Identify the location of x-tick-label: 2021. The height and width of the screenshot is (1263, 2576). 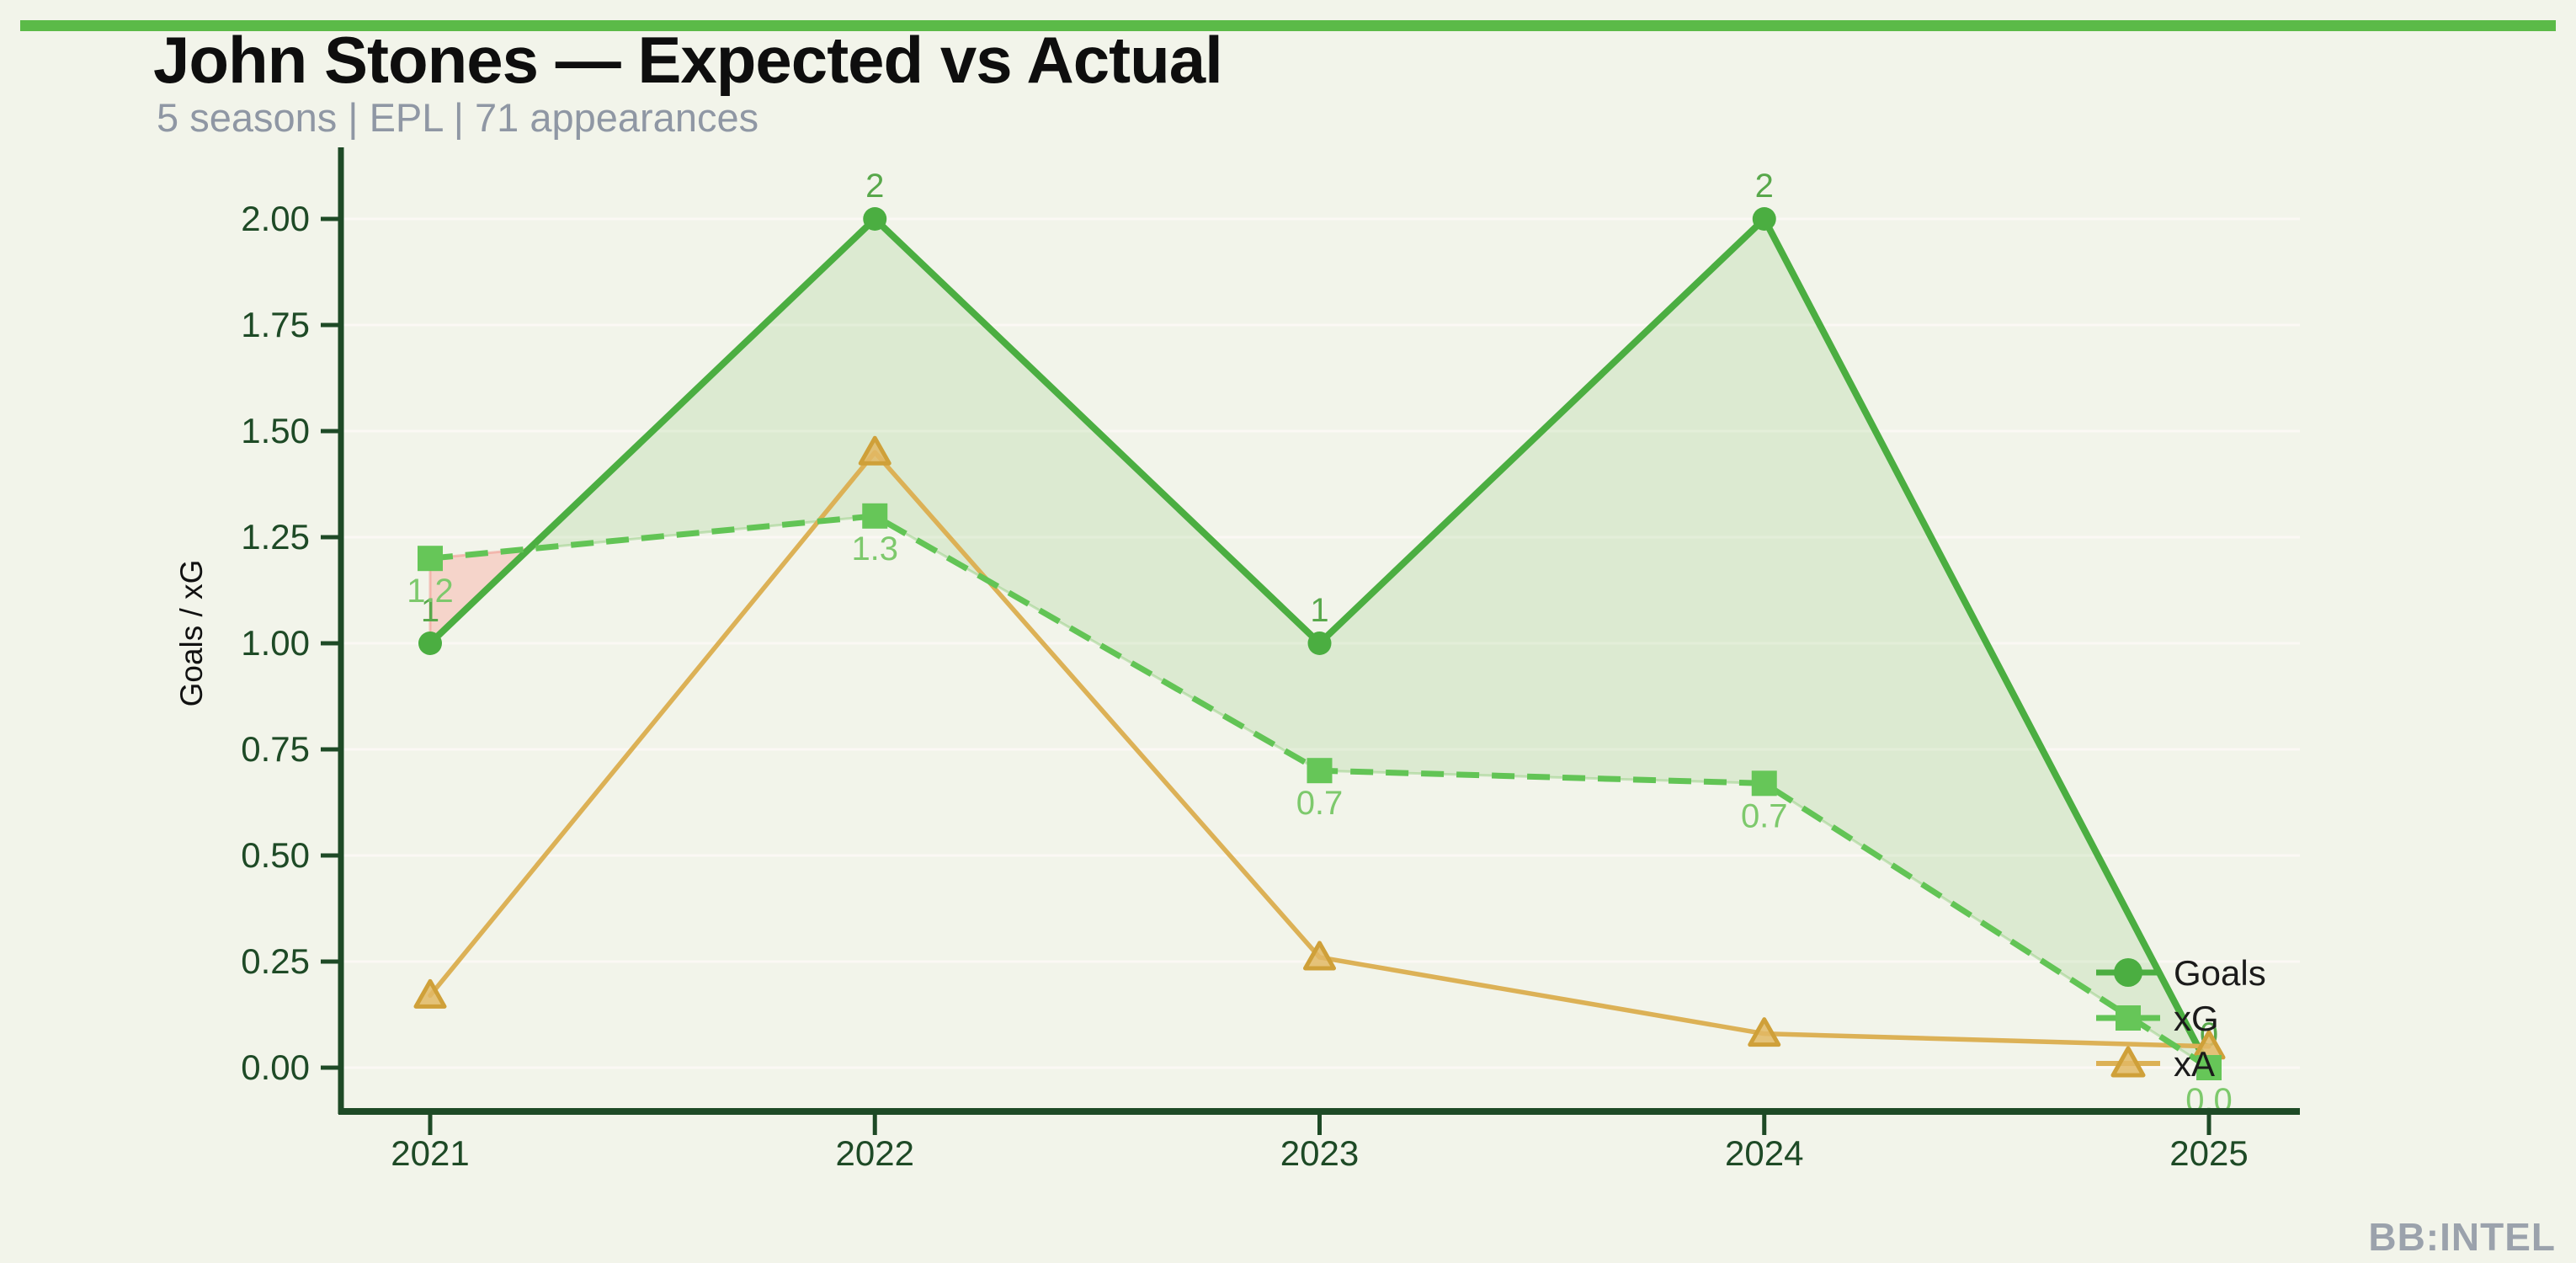
(430, 1153).